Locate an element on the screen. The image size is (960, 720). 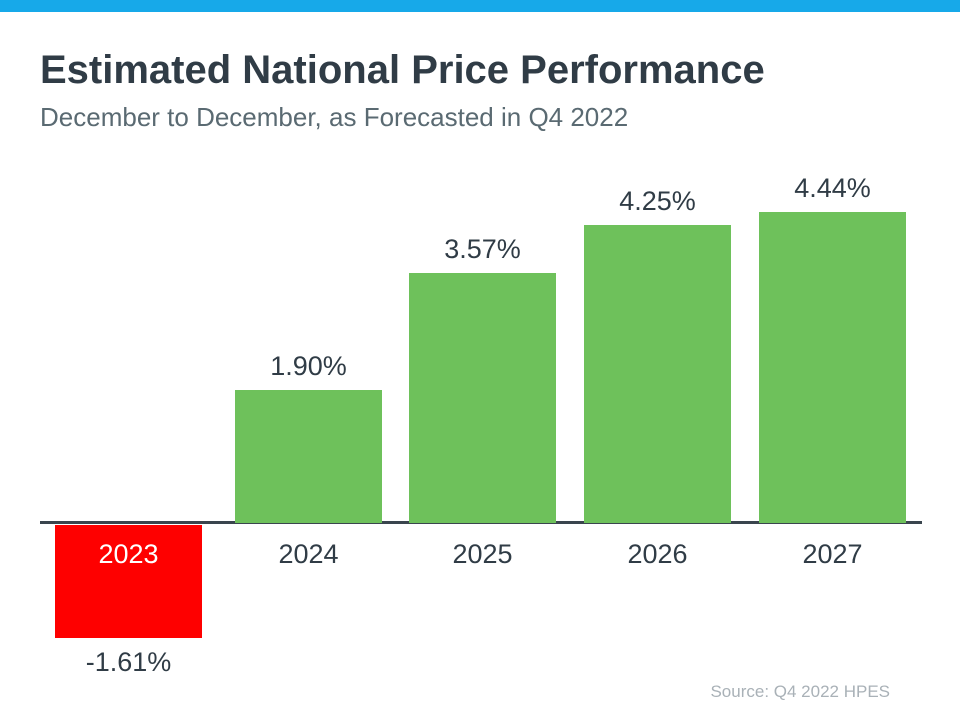
value-label-2027: 4.44% is located at coordinates (832, 188).